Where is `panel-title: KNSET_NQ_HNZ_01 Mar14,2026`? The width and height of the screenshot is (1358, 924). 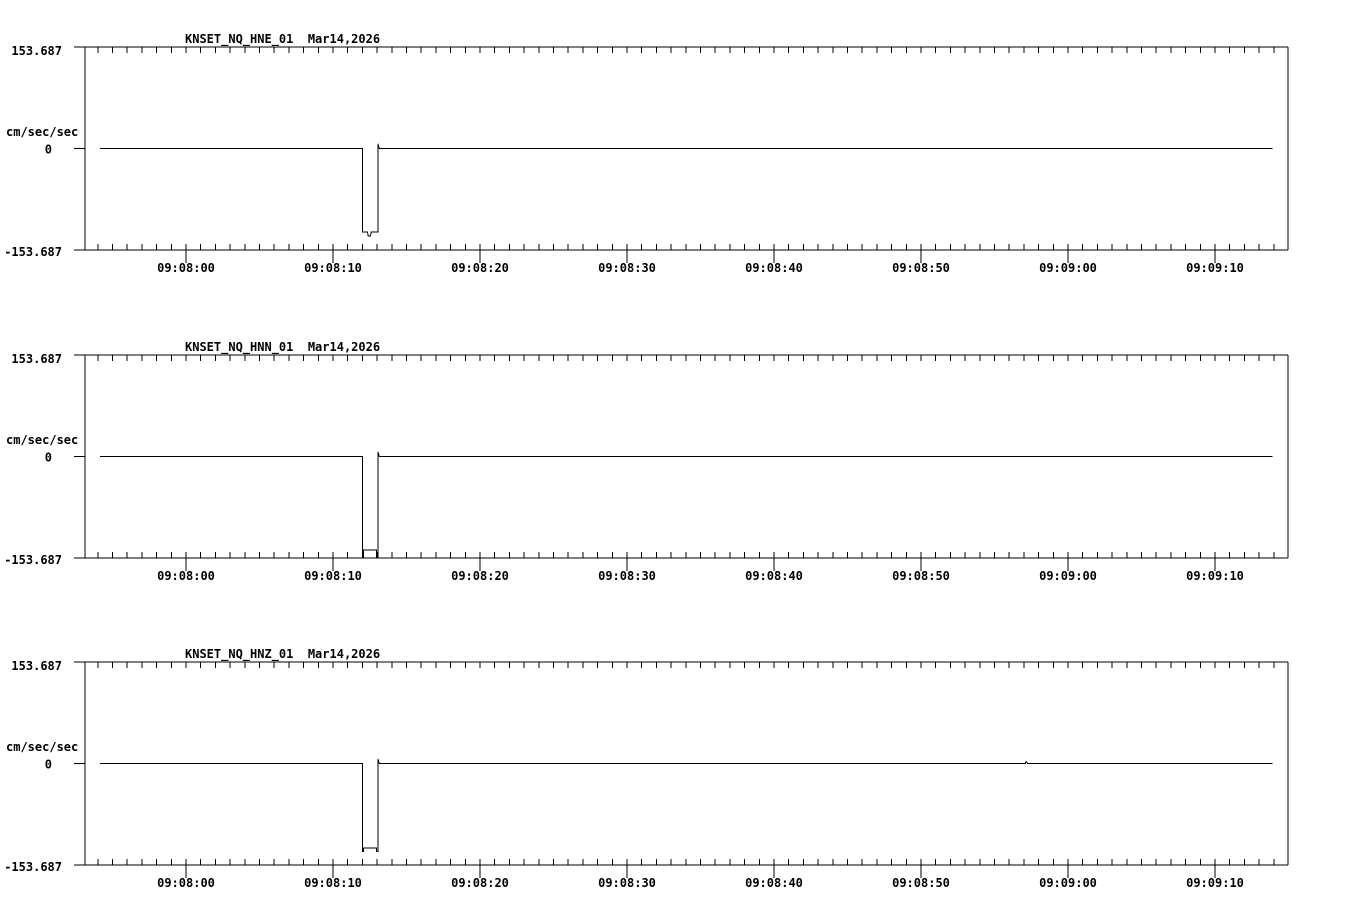
panel-title: KNSET_NQ_HNZ_01 Mar14,2026 is located at coordinates (282, 654).